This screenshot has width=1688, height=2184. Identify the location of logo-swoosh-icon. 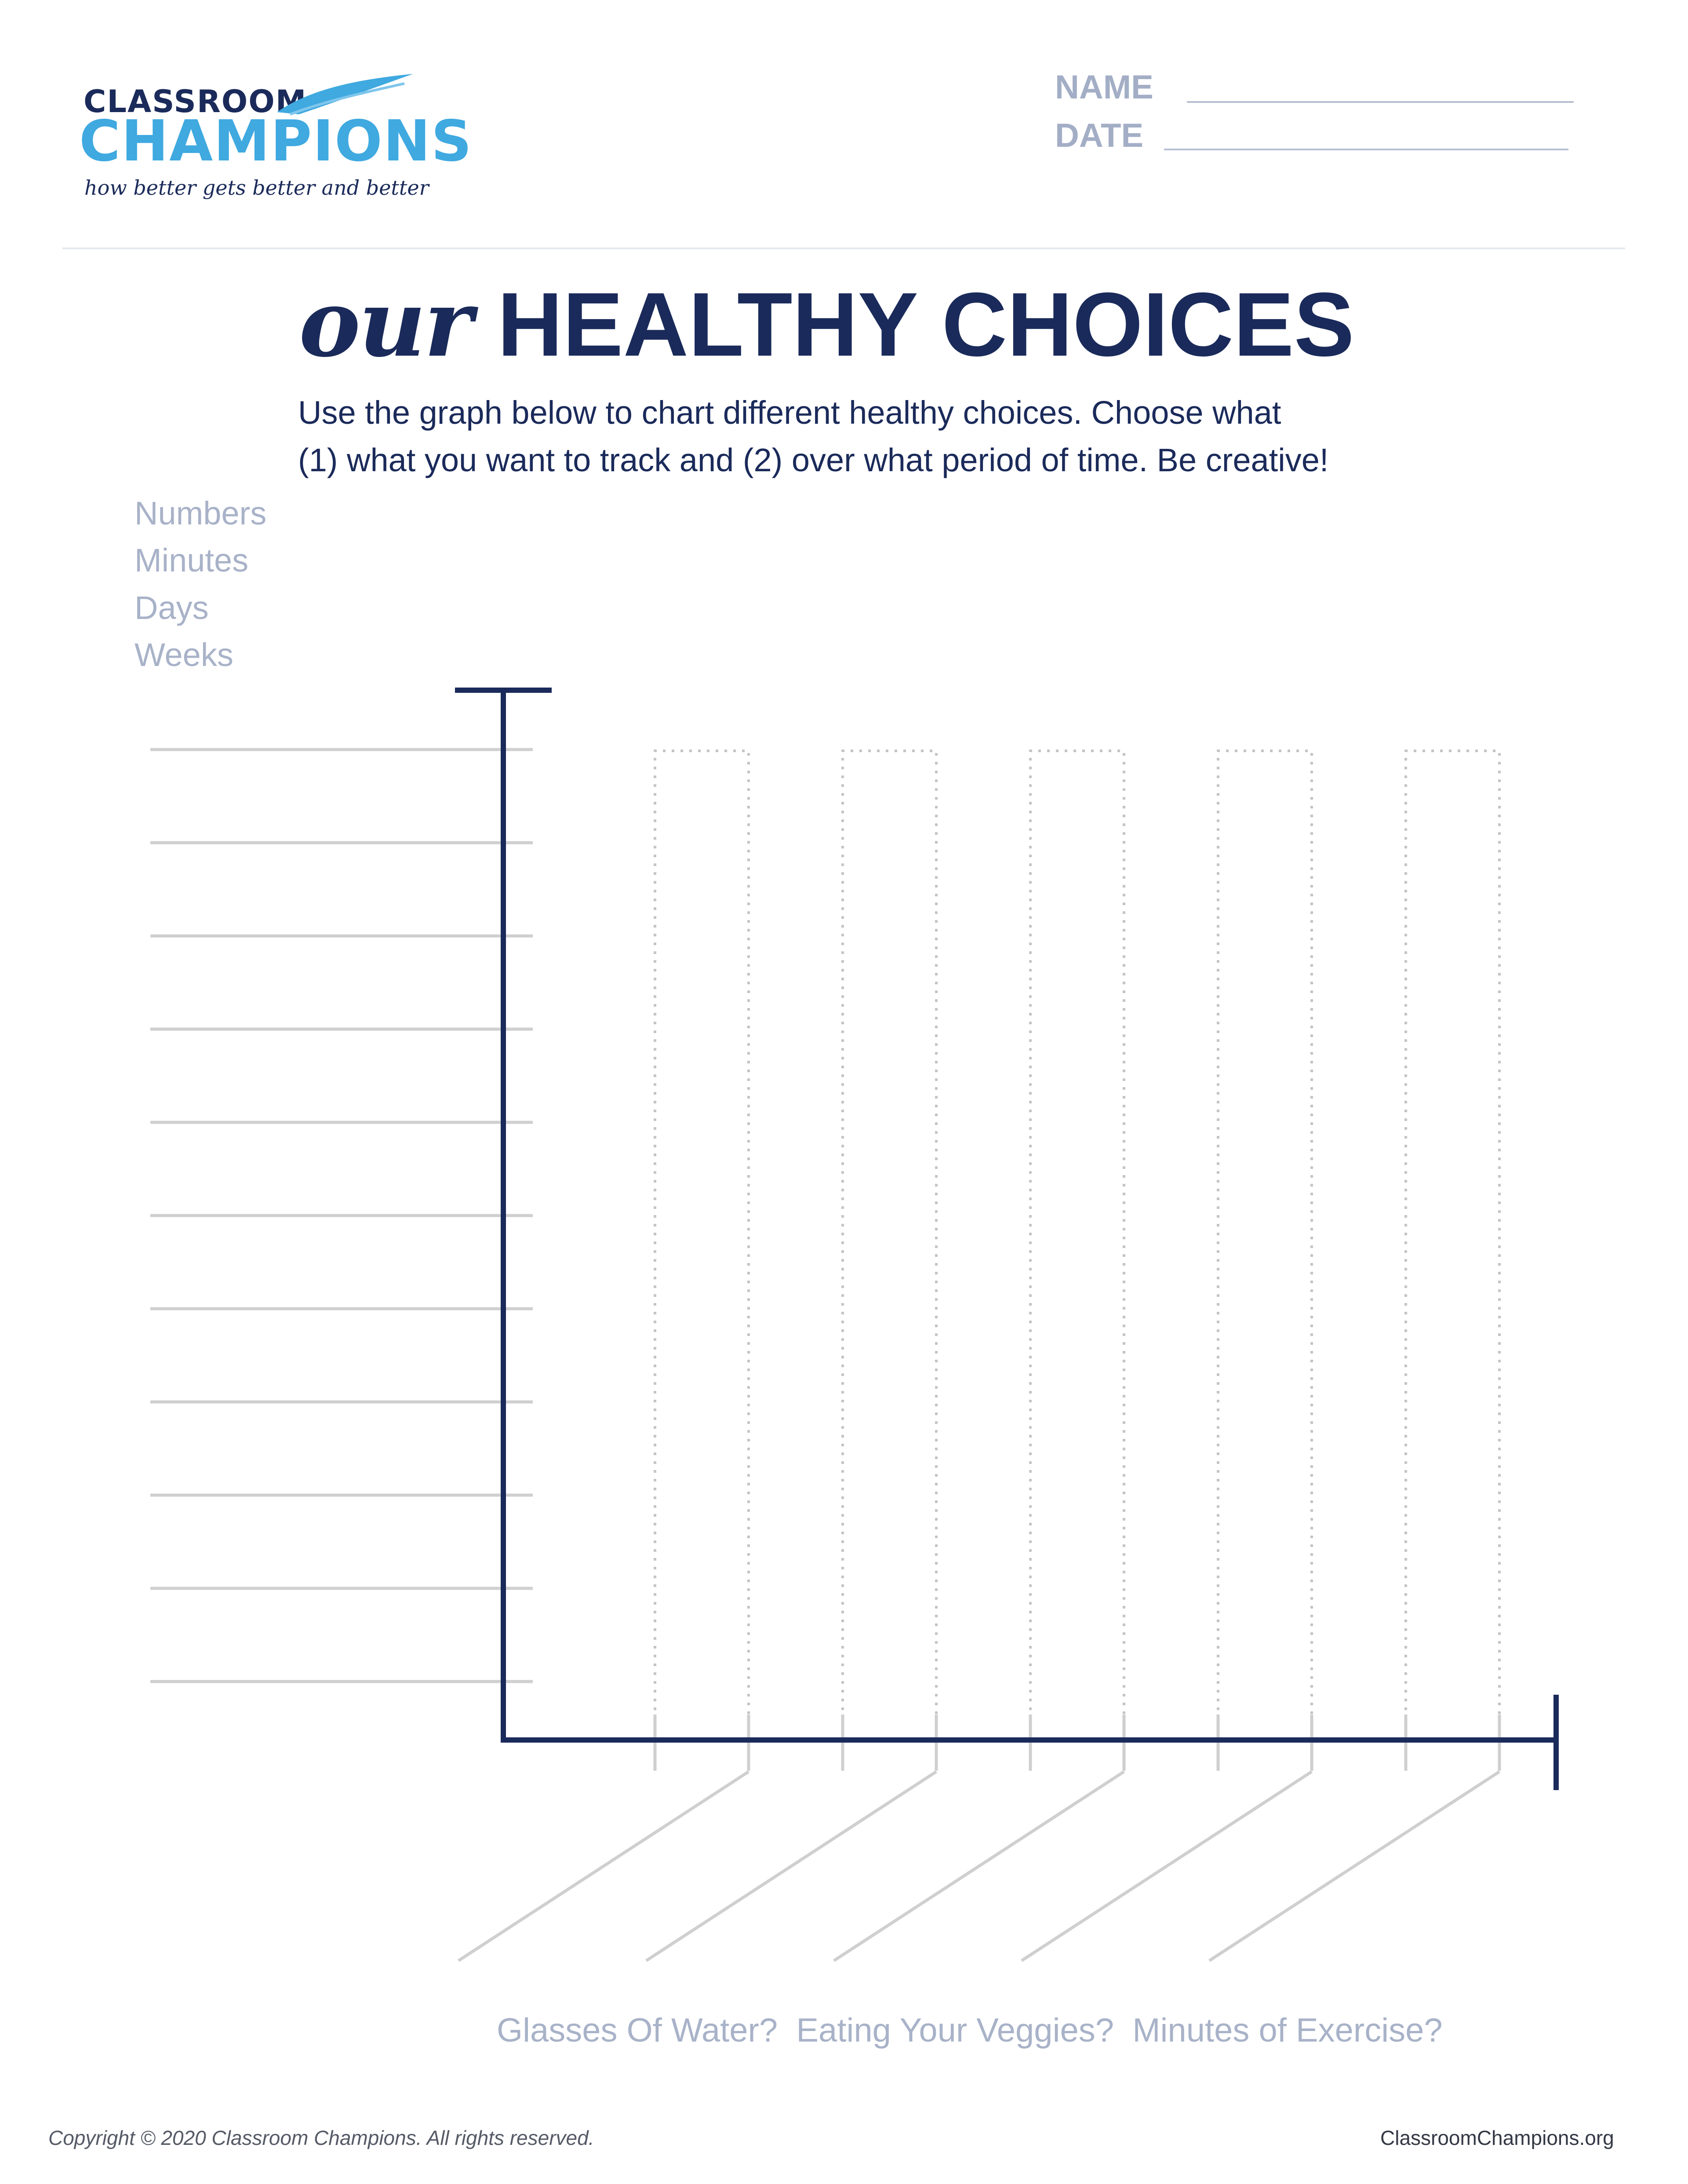
(345, 95).